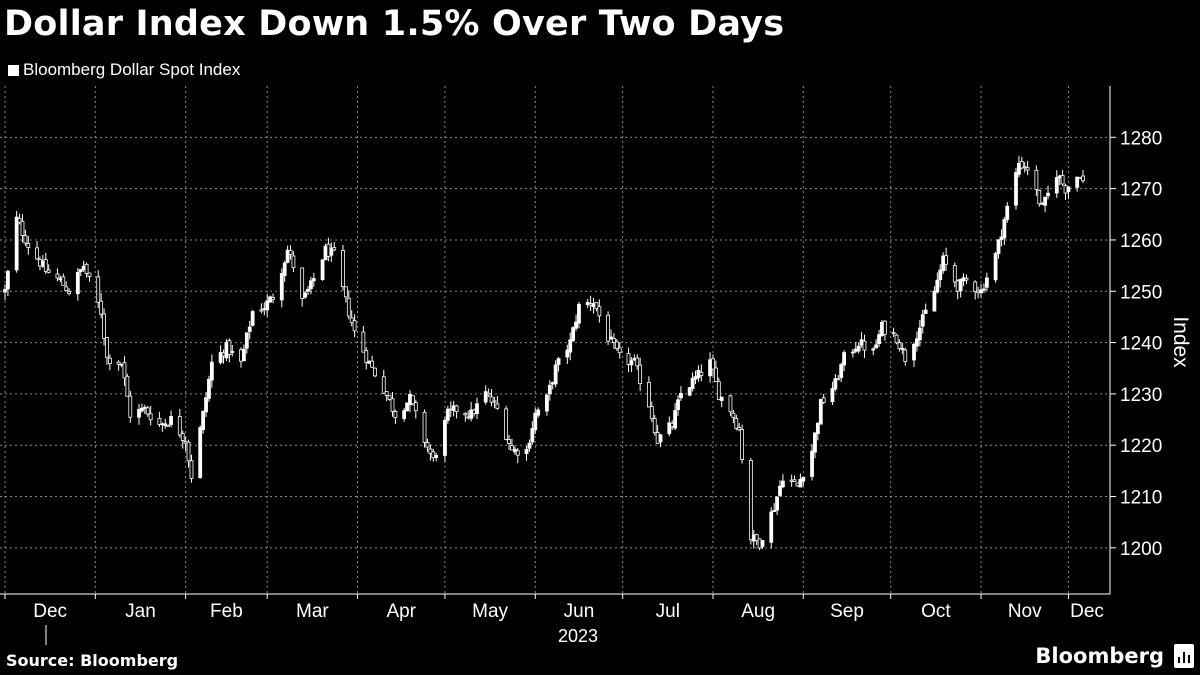 The image size is (1200, 675). What do you see at coordinates (936, 611) in the screenshot?
I see `x-tick-label: Oct` at bounding box center [936, 611].